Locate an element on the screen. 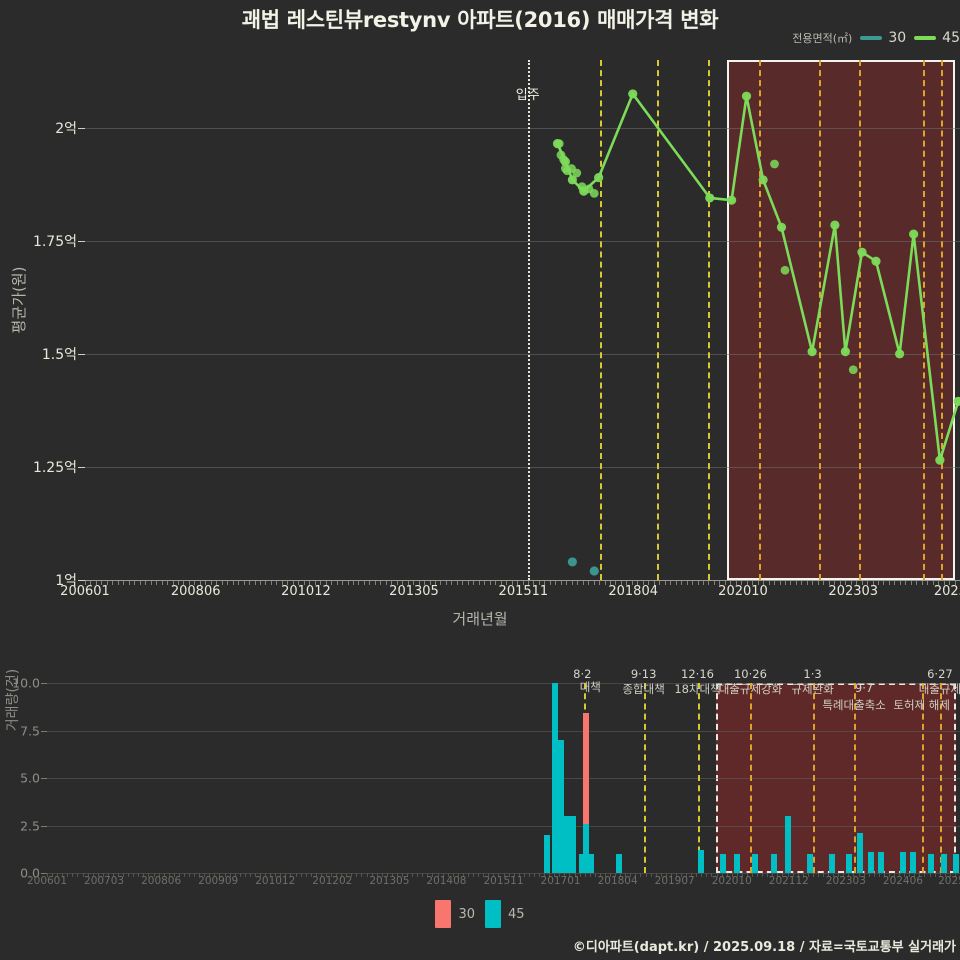  price-y-axis-label: 평균가(원) is located at coordinates (19, 300).